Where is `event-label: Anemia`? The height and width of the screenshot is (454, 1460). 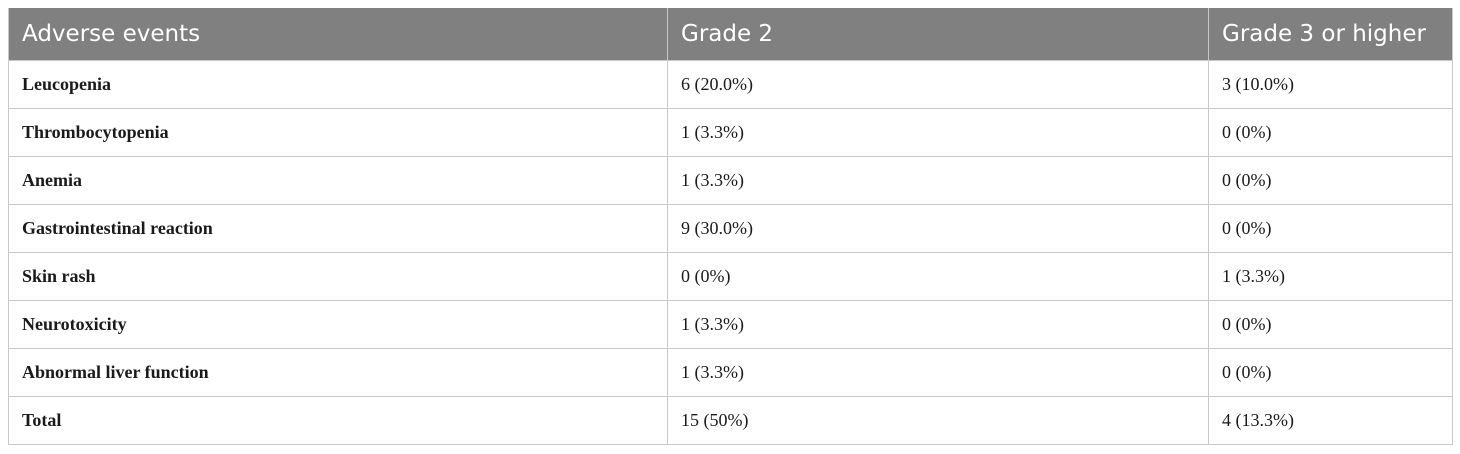
event-label: Anemia is located at coordinates (338, 180).